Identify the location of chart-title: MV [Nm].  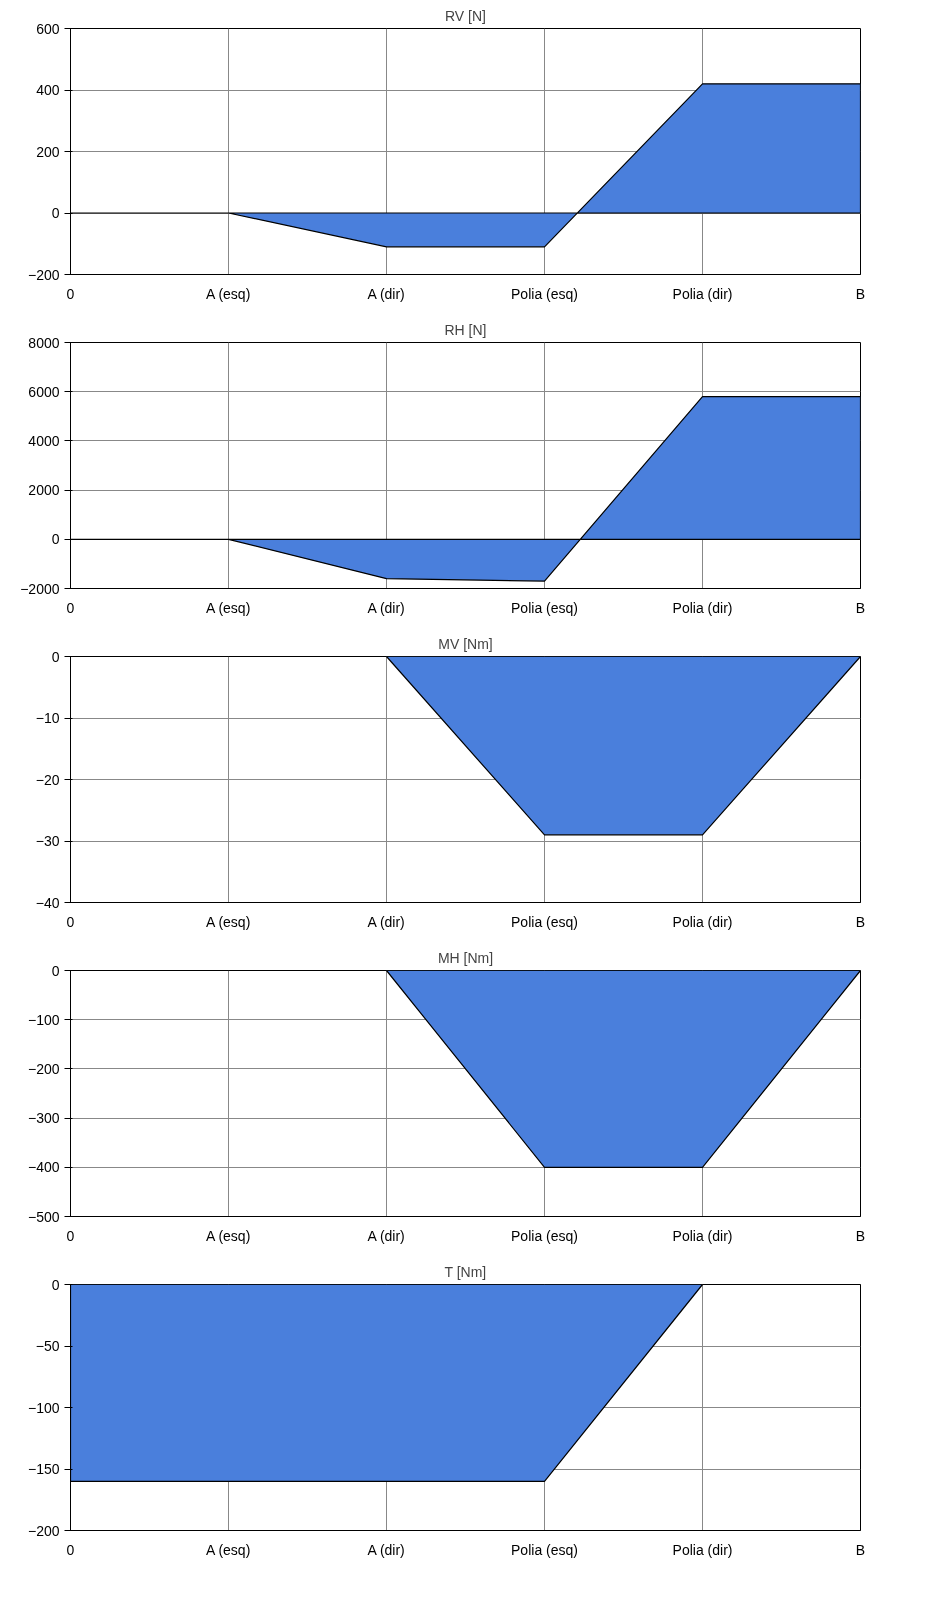
(465, 643).